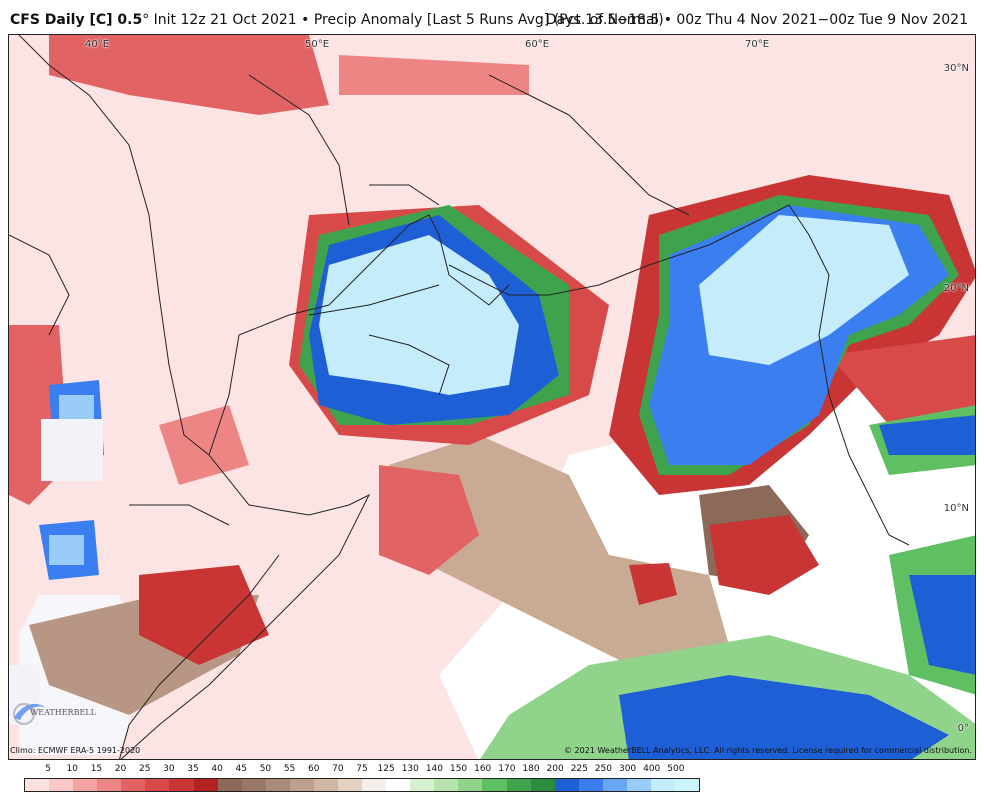 Image resolution: width=984 pixels, height=808 pixels. I want to click on colorbar-tick-label: 75, so click(362, 769).